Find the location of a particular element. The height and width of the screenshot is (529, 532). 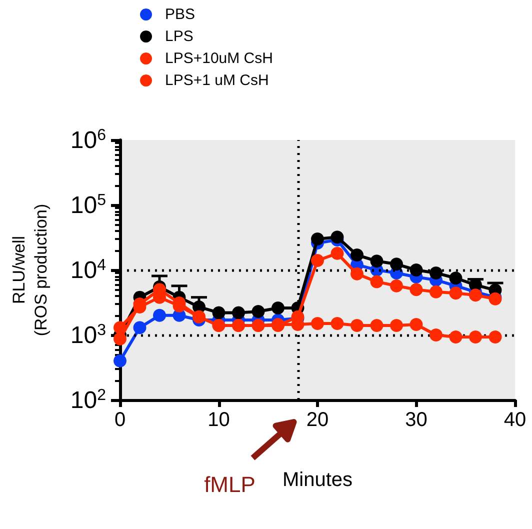

y-axis-title: RLU/well (ROS production) is located at coordinates (30, 270).